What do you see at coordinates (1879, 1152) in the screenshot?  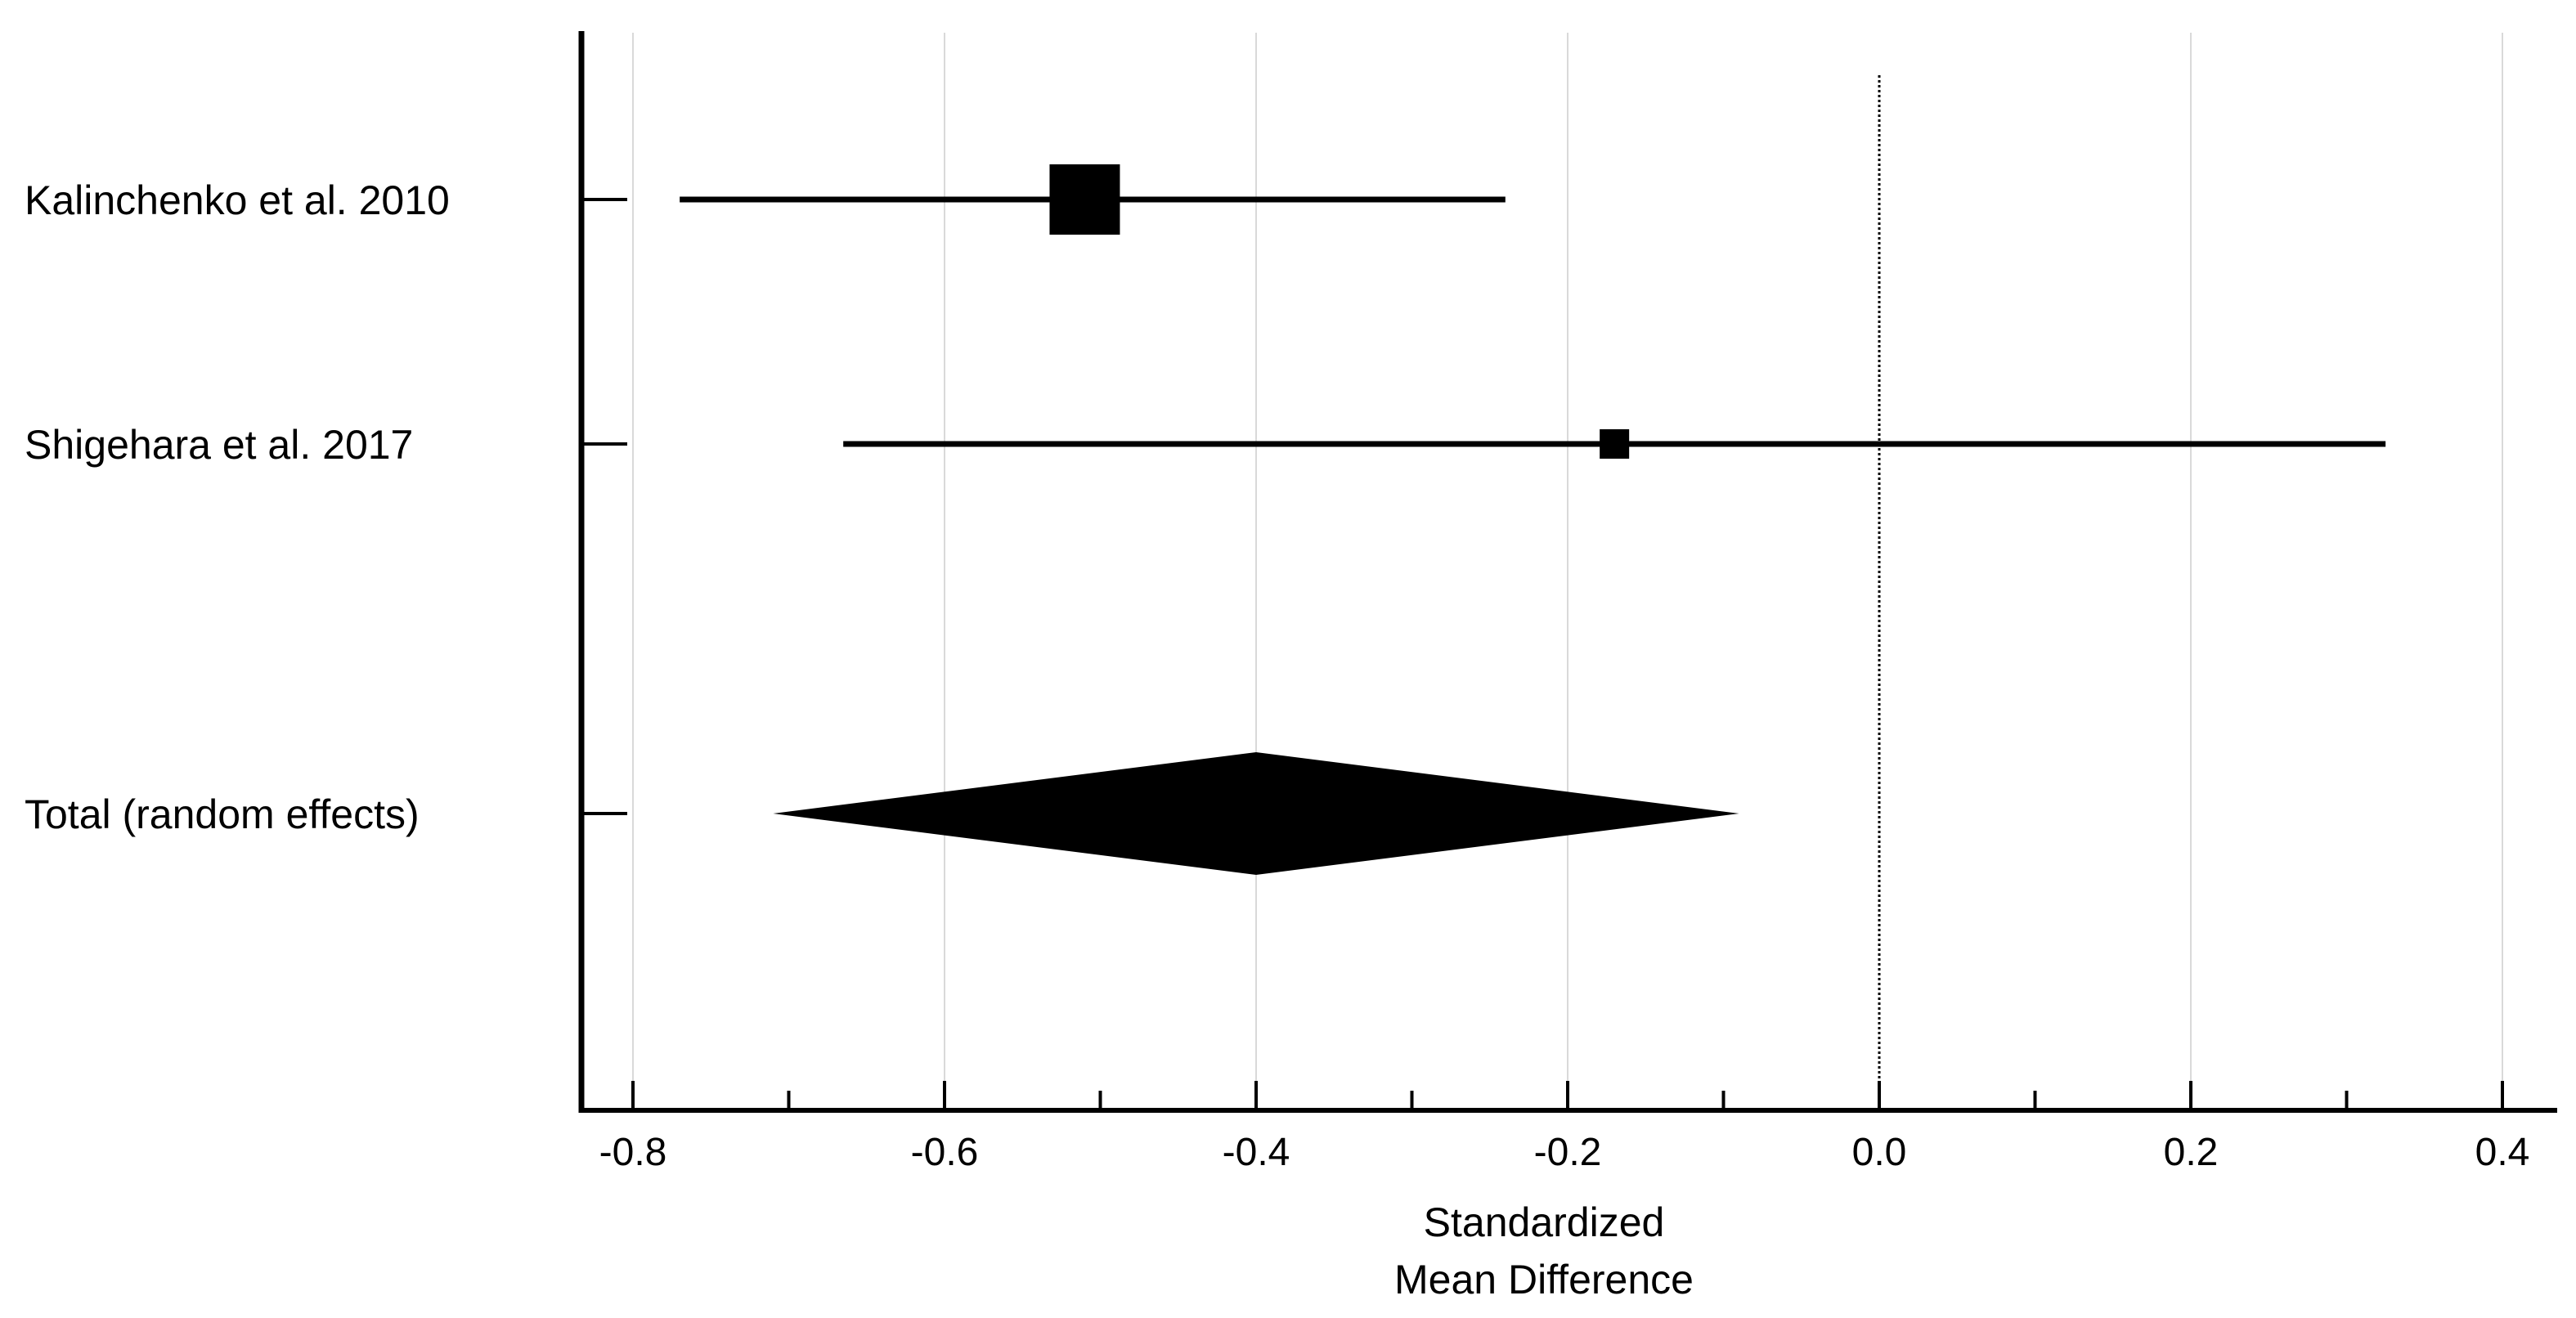 I see `tick-label: 0.0` at bounding box center [1879, 1152].